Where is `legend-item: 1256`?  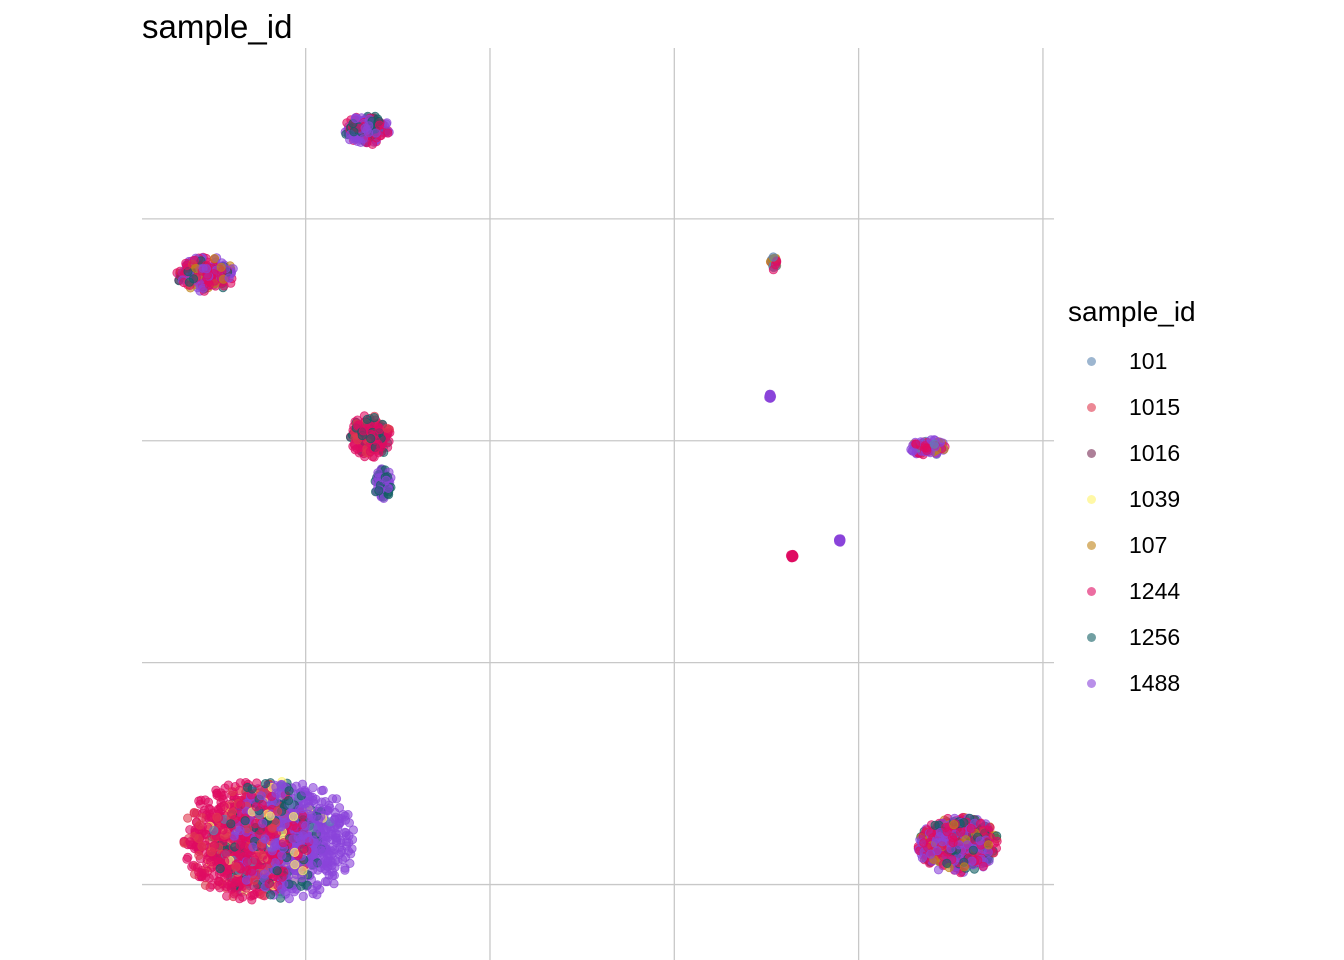 legend-item: 1256 is located at coordinates (1132, 637).